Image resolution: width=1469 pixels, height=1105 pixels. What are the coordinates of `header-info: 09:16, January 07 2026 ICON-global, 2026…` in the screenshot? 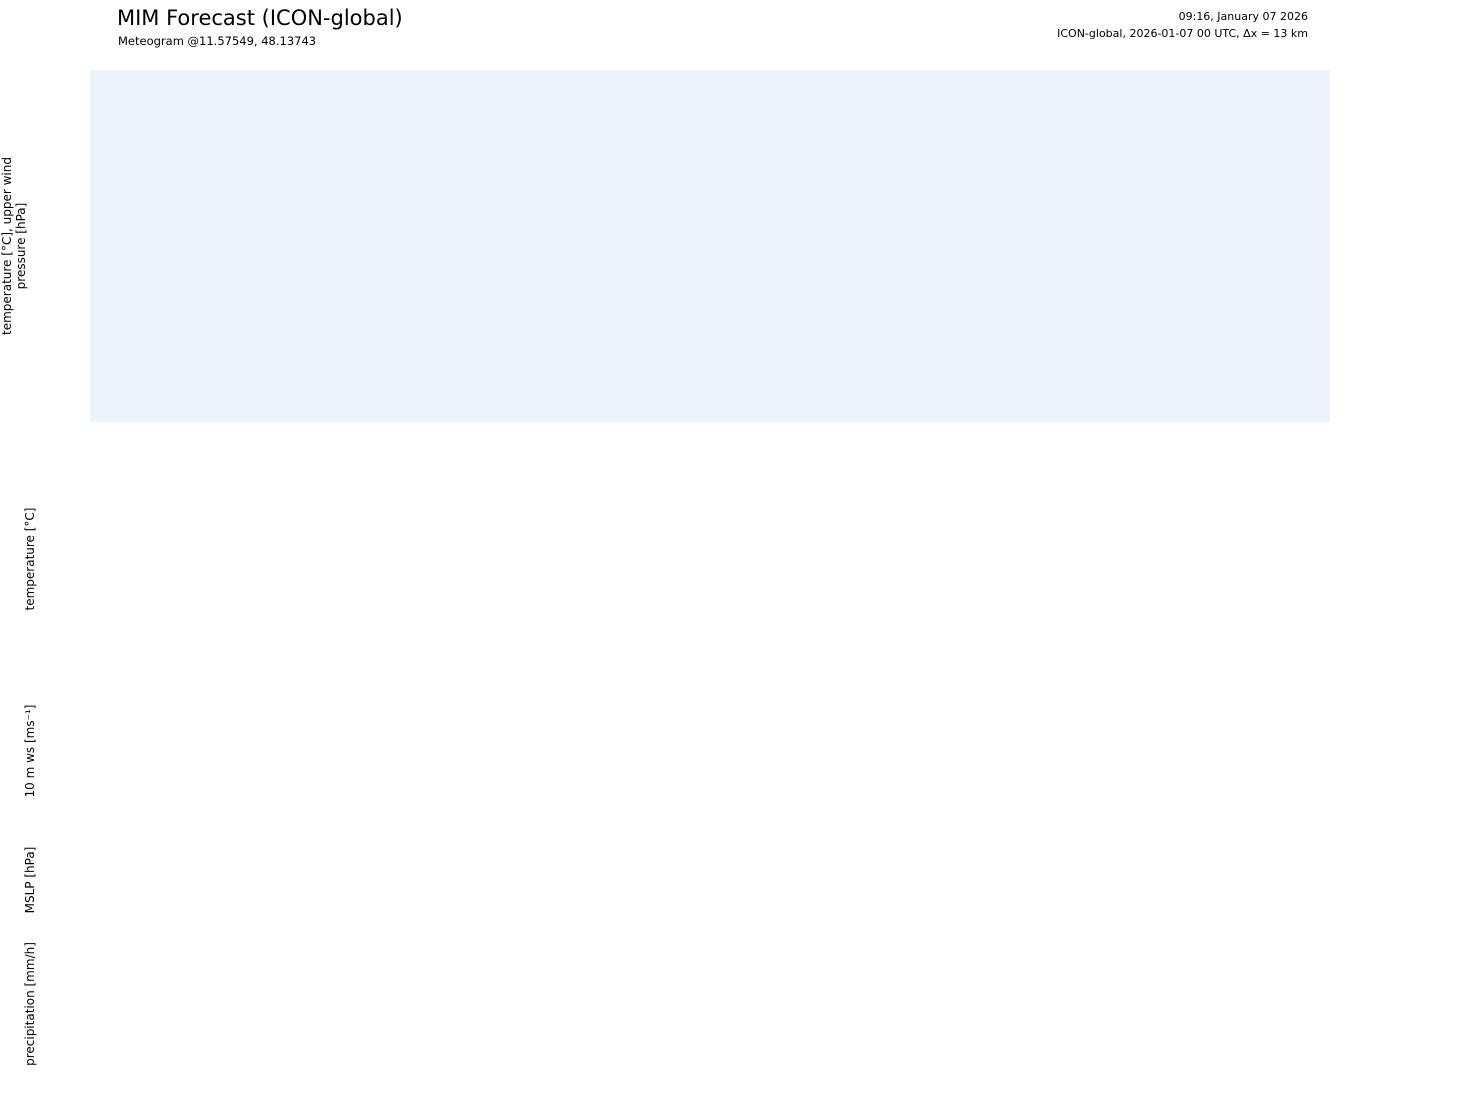 It's located at (1182, 25).